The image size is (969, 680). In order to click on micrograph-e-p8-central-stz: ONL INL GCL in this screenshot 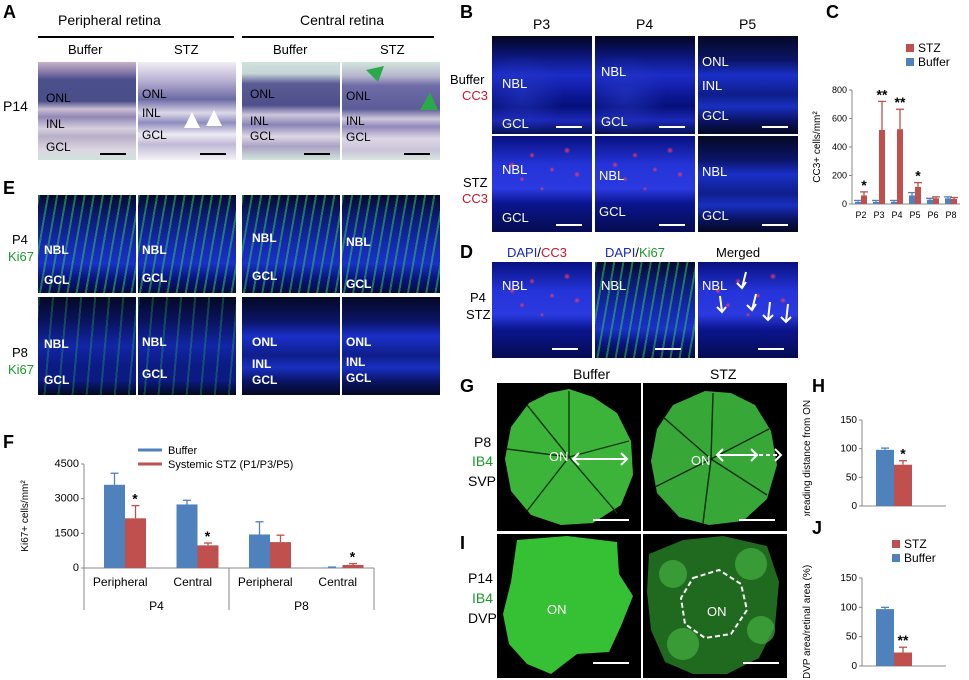, I will do `click(391, 346)`.